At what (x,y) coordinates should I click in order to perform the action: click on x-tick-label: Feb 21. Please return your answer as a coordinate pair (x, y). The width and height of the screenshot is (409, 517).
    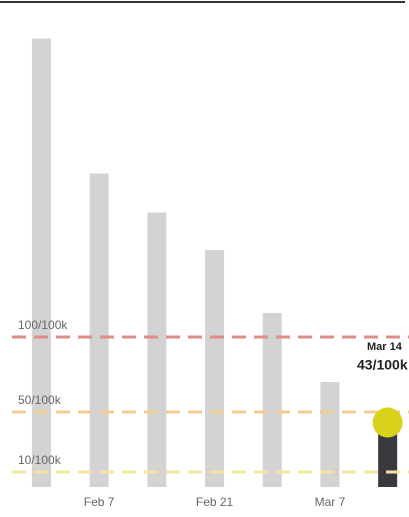
    Looking at the image, I should click on (215, 502).